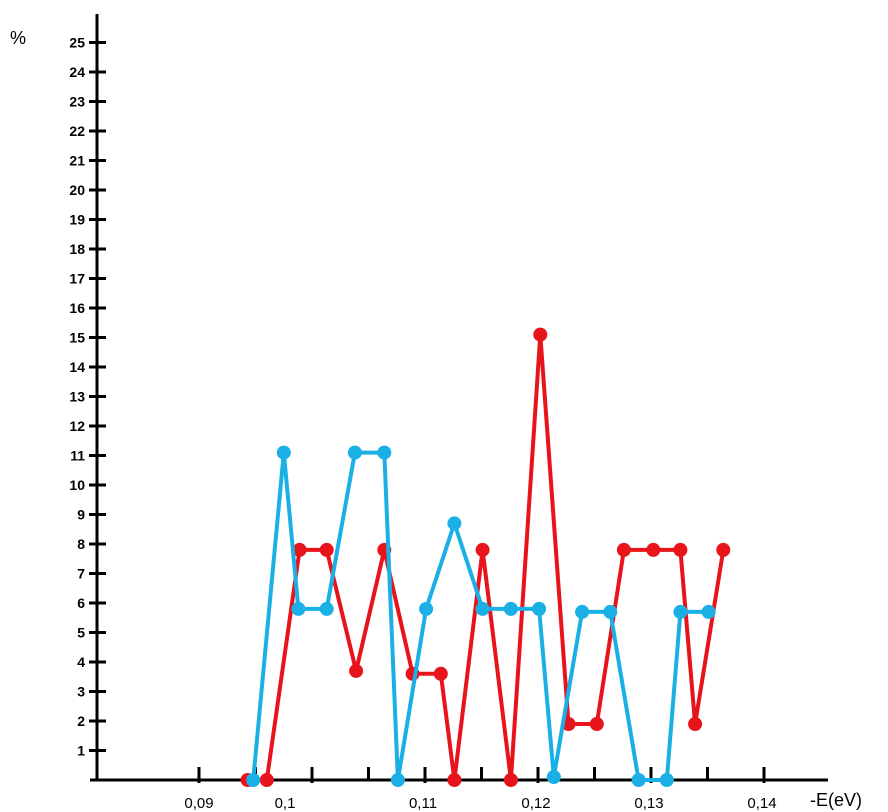 This screenshot has width=888, height=812. Describe the element at coordinates (535, 803) in the screenshot. I see `x-tick-label: 0,12` at that location.